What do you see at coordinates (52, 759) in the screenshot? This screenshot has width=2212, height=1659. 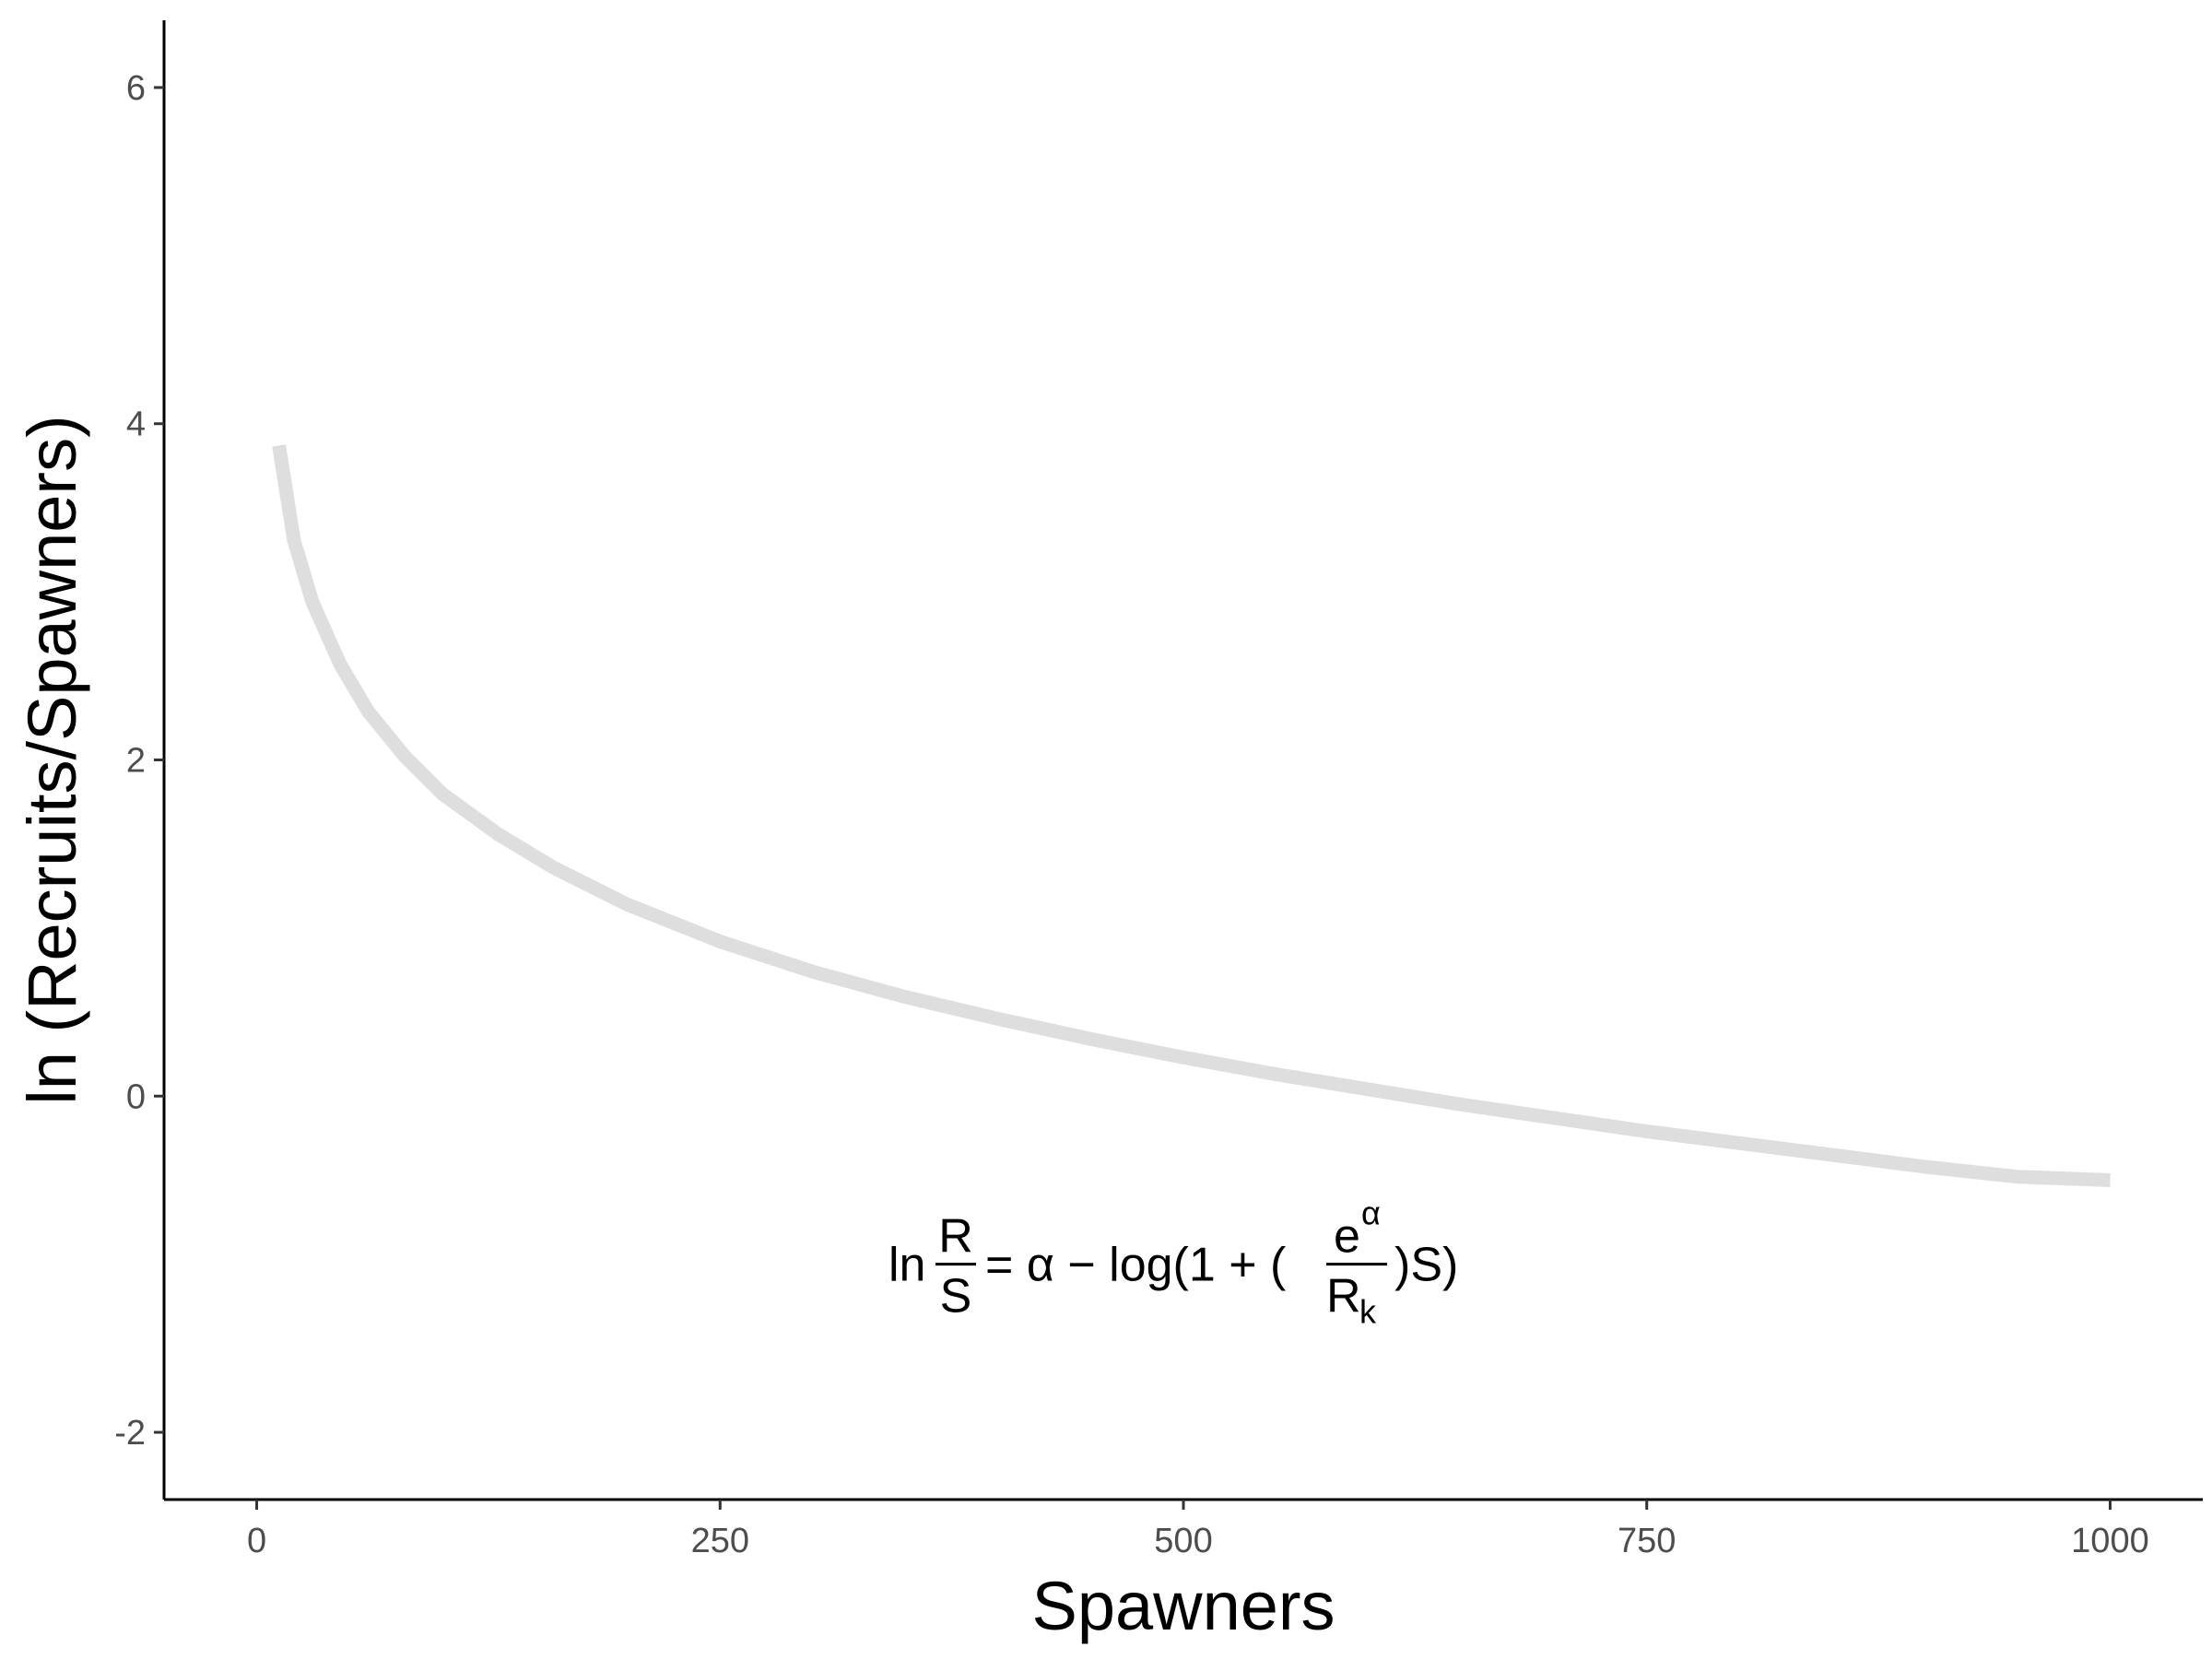 I see `y-axis-title: ln (Recruits/Spawners)` at bounding box center [52, 759].